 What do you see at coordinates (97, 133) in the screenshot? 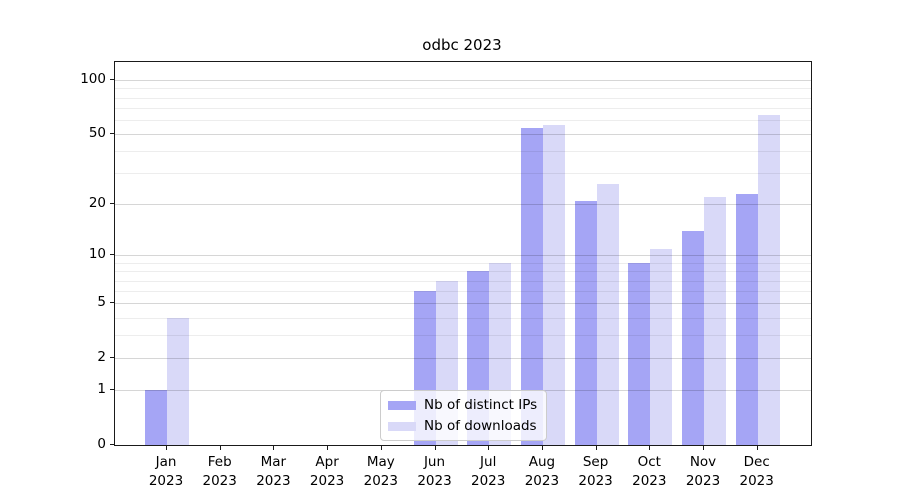
I see `y-tick-label-50: 50` at bounding box center [97, 133].